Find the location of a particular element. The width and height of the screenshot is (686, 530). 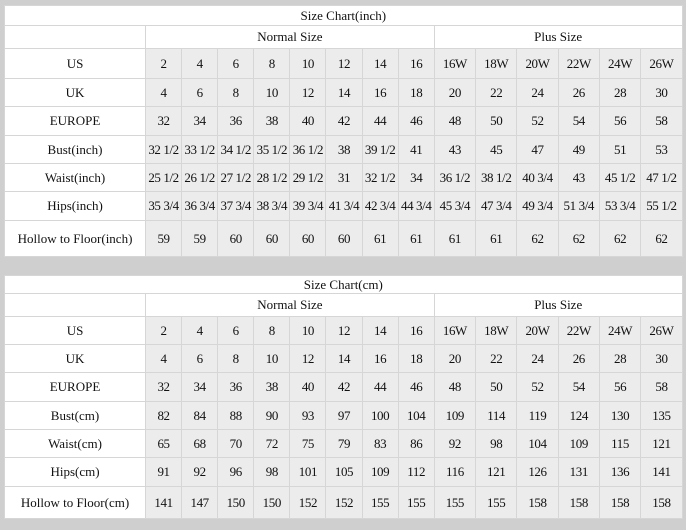

table-cell: 8 is located at coordinates (236, 92).